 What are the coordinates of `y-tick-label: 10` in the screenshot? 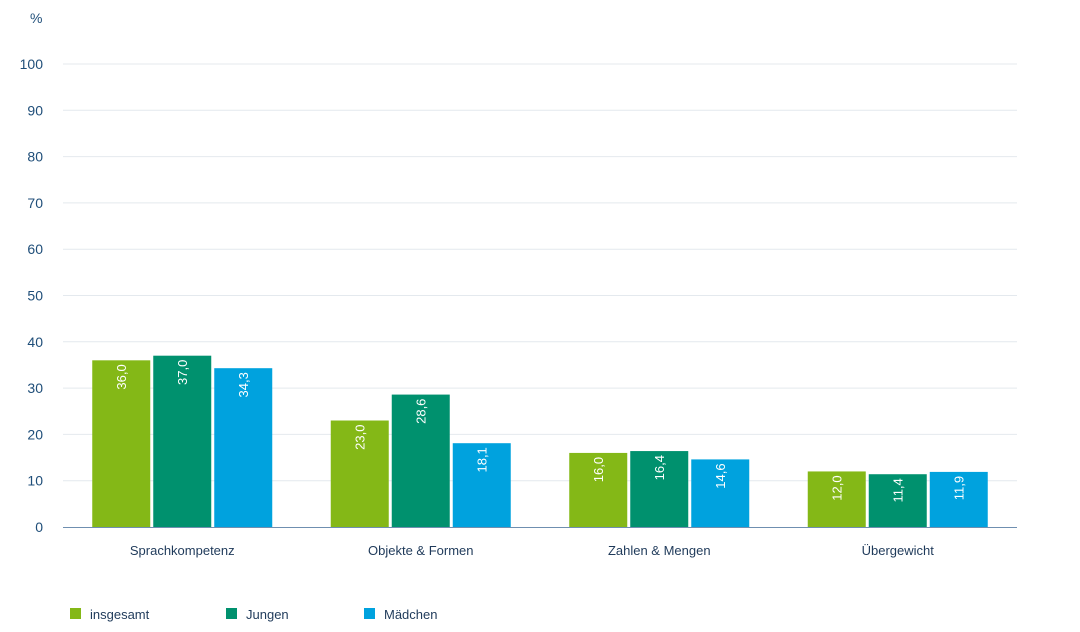 It's located at (35, 481).